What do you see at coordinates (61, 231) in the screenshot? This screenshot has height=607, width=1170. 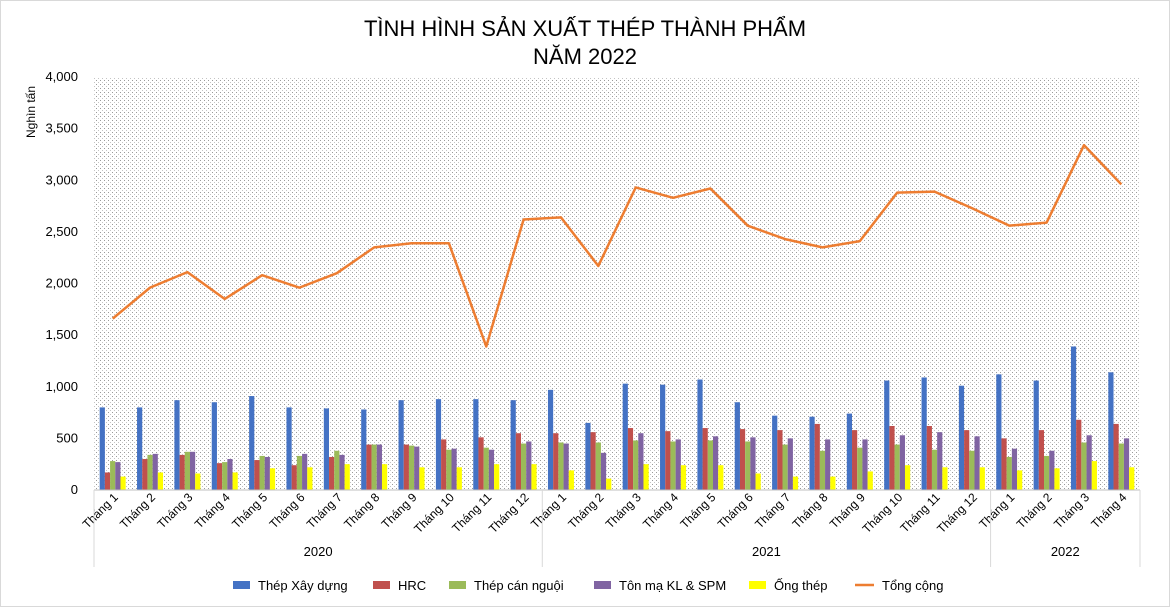 I see `y-tick-label: 2,500` at bounding box center [61, 231].